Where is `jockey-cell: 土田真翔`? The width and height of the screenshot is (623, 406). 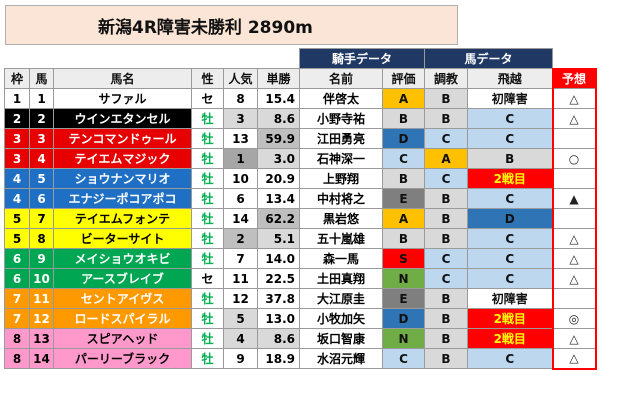 jockey-cell: 土田真翔 is located at coordinates (341, 278).